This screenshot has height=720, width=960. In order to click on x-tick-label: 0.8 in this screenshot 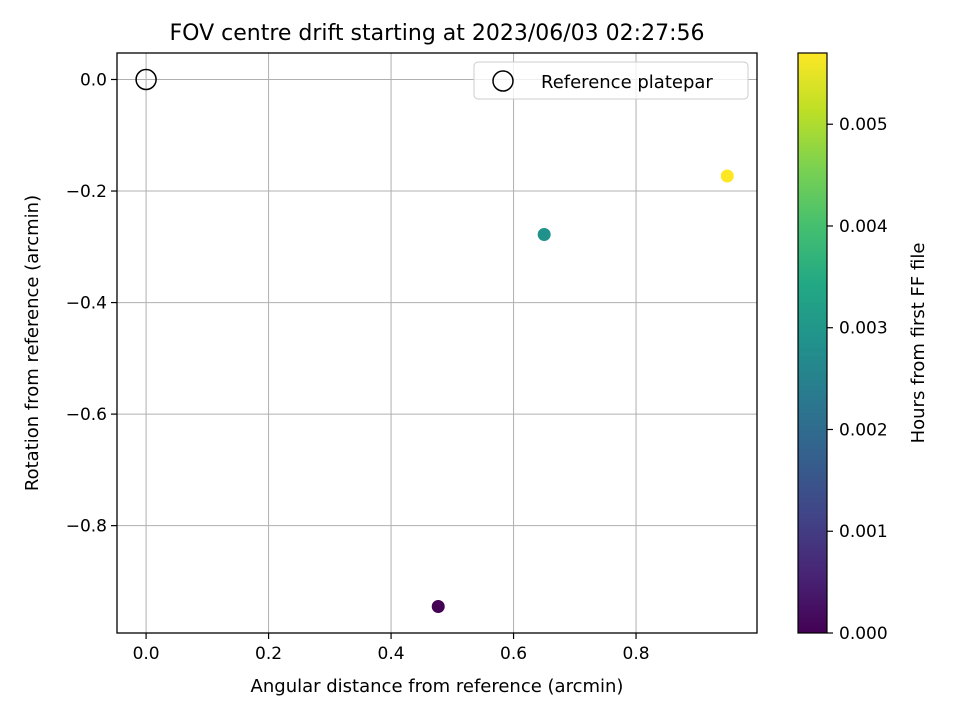, I will do `click(636, 654)`.